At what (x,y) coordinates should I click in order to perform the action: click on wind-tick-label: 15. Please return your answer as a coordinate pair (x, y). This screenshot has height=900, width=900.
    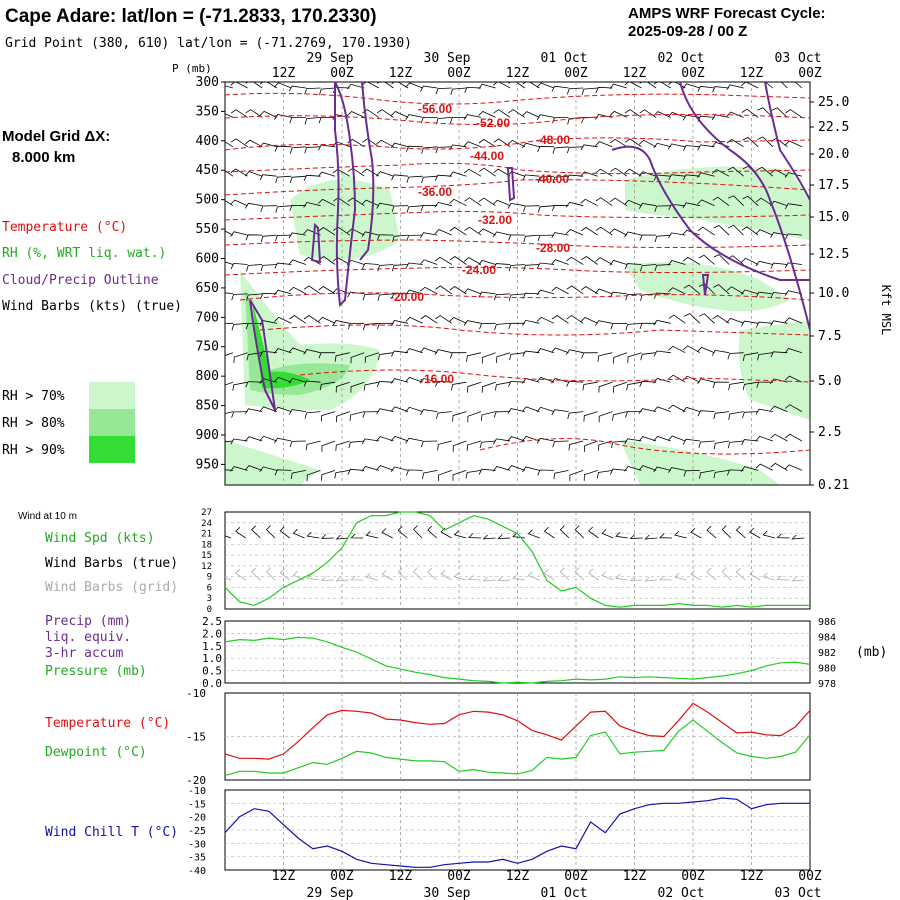
    Looking at the image, I should click on (206, 556).